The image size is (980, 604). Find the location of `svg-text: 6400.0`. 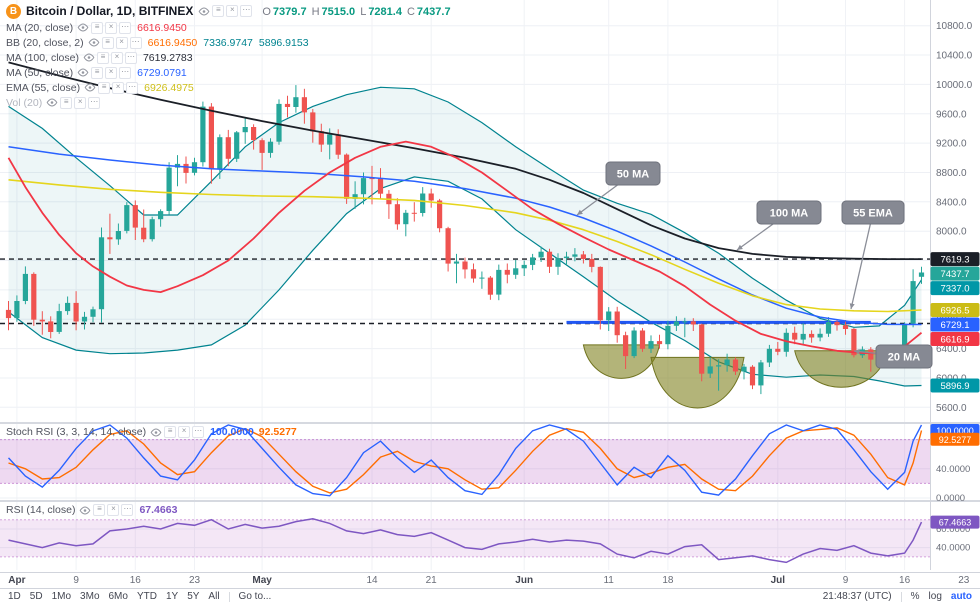

svg-text: 6400.0 is located at coordinates (951, 349).